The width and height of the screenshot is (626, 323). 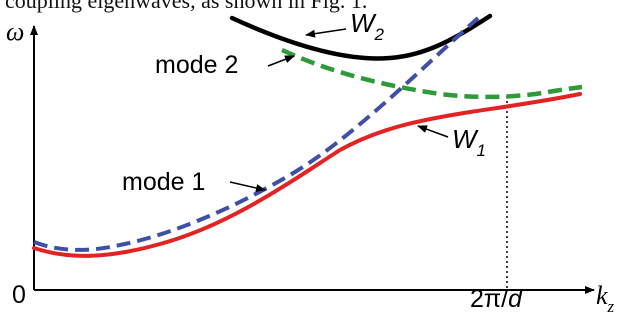 I want to click on x-tick-label-d: d, so click(x=515, y=299).